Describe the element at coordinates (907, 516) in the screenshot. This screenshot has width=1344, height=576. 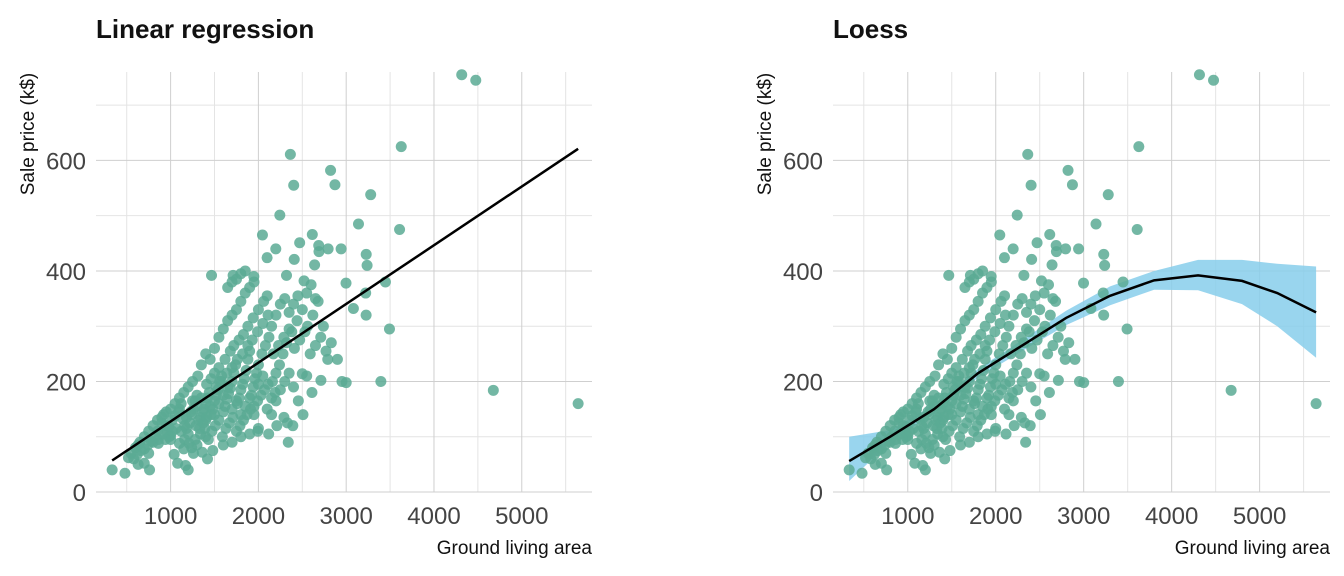
I see `x-tick-label: 1000` at that location.